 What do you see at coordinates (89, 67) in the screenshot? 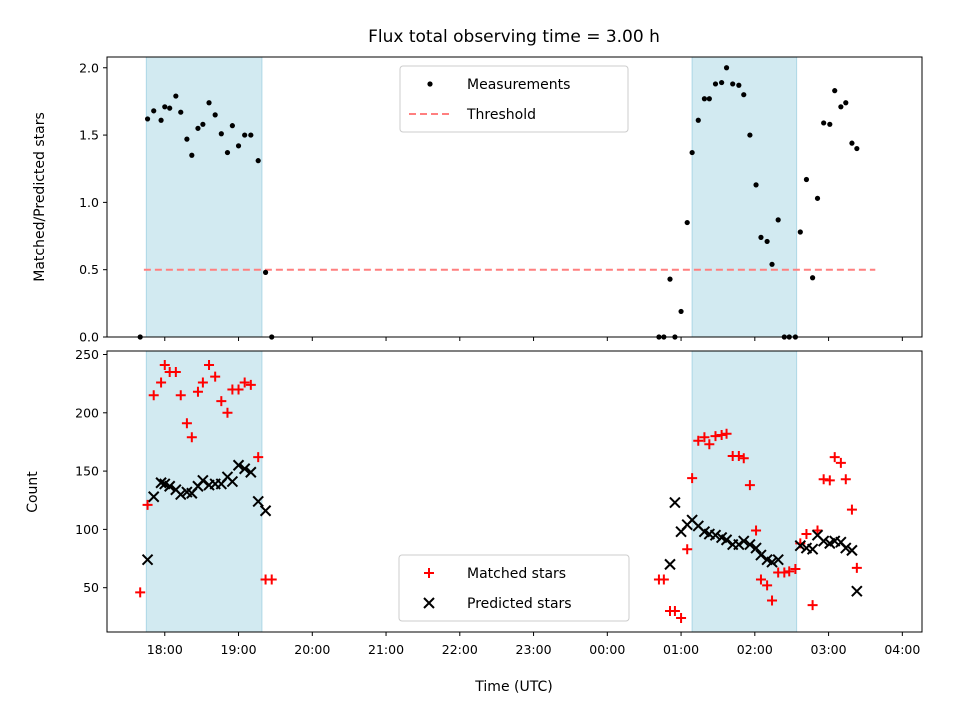
I see `y-tick-label: 2.0` at bounding box center [89, 67].